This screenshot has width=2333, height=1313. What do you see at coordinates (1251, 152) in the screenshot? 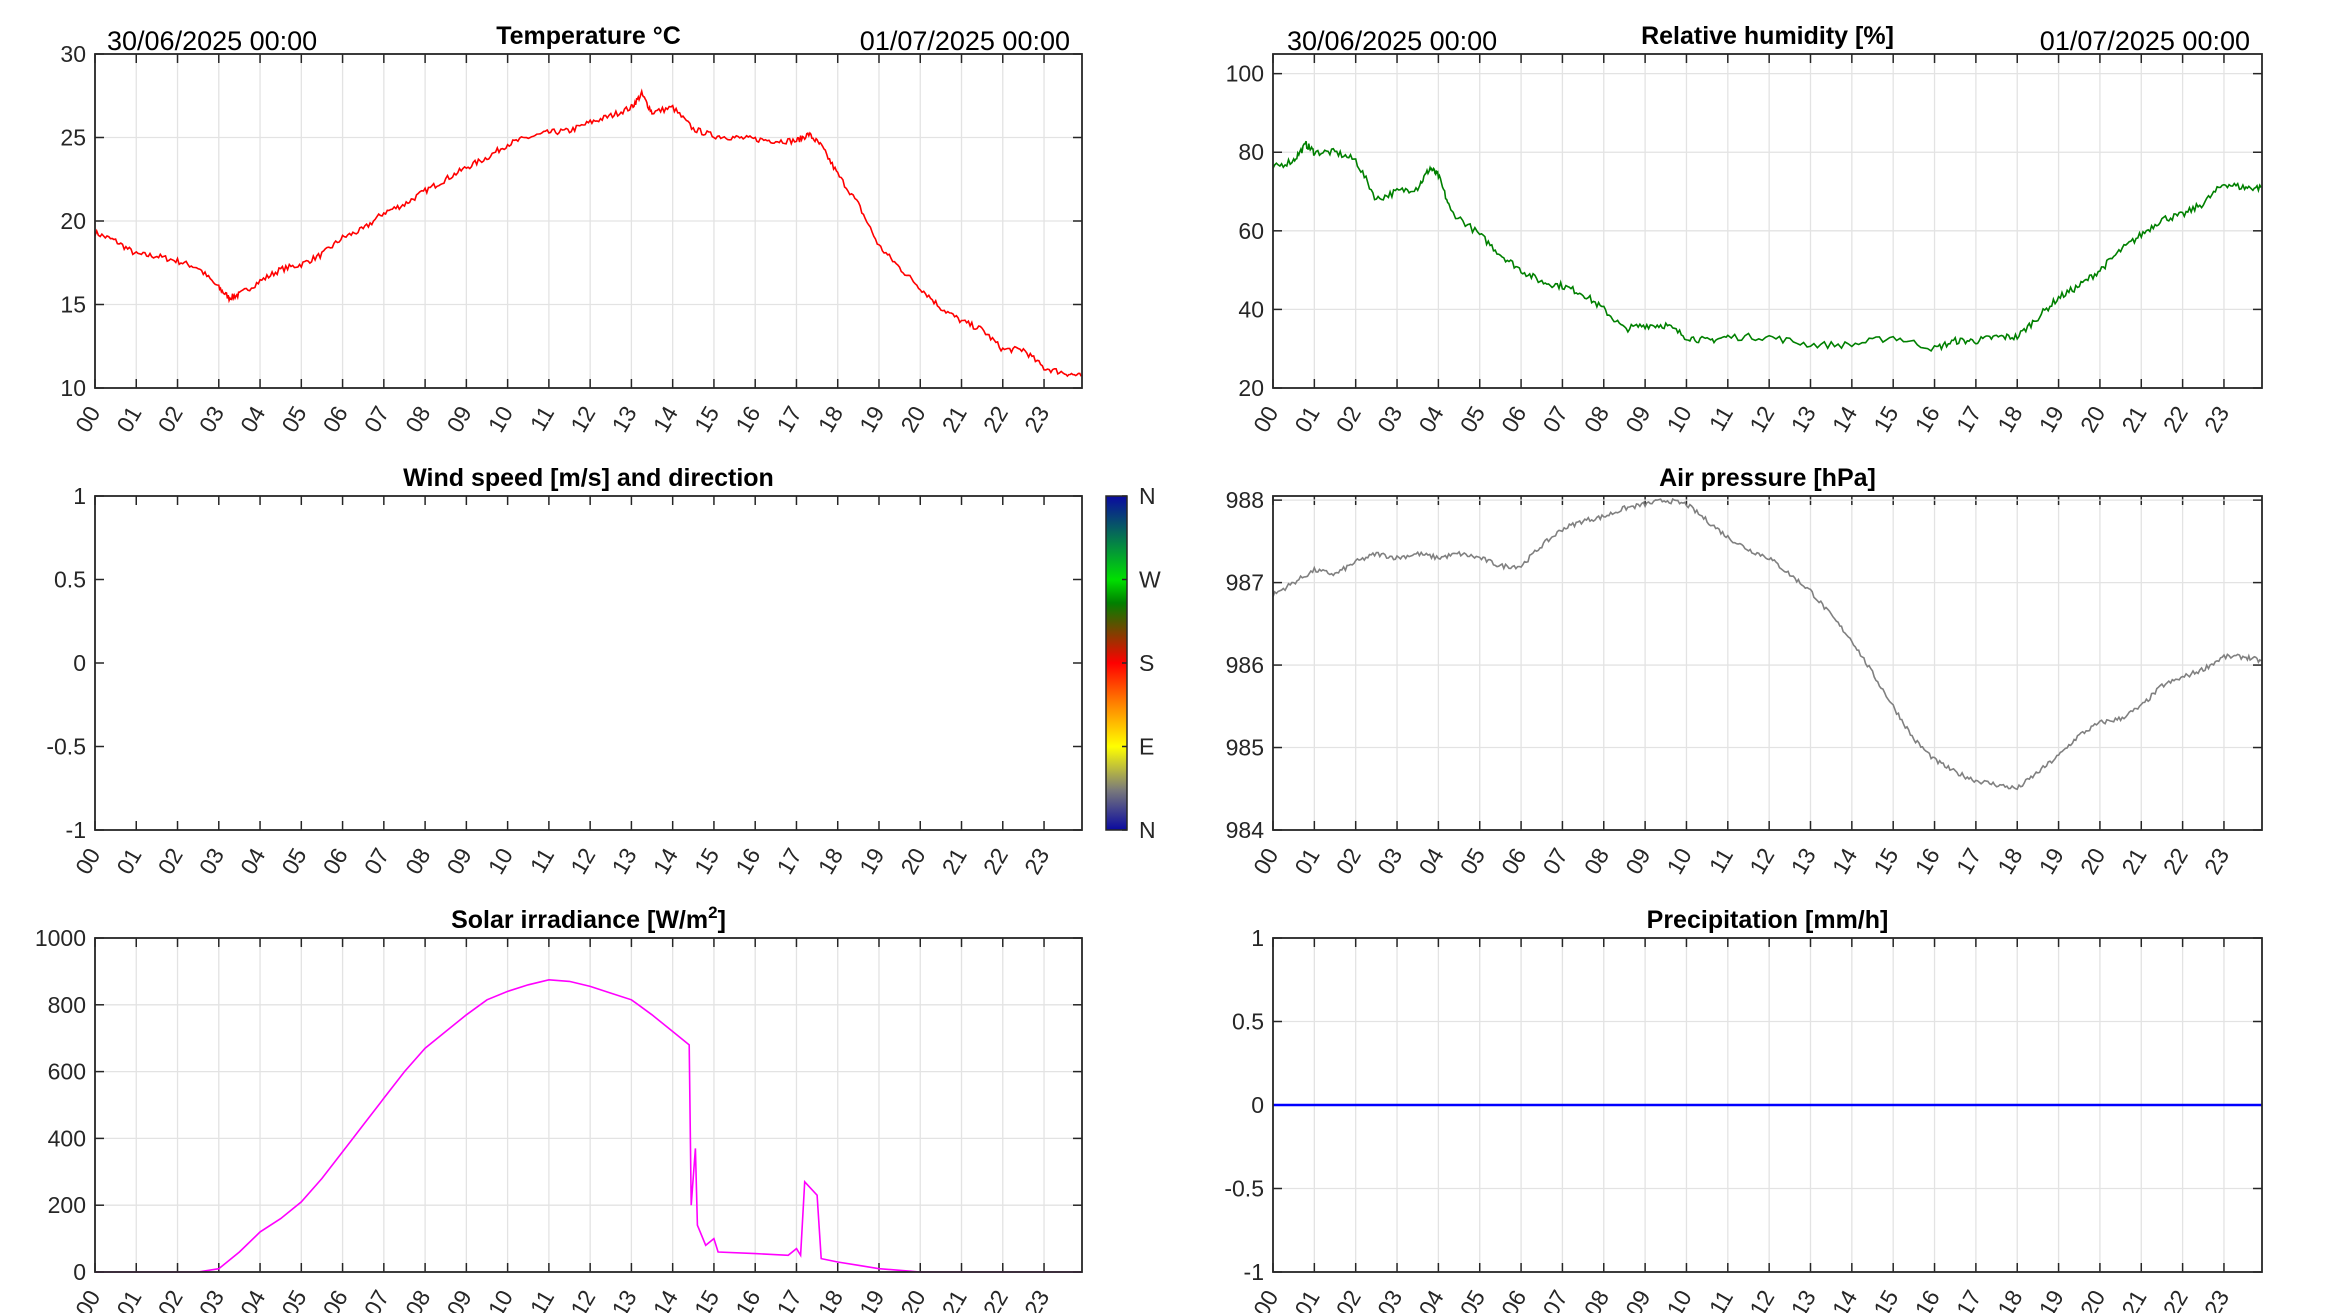
I see `y-tick-label: 80` at bounding box center [1251, 152].